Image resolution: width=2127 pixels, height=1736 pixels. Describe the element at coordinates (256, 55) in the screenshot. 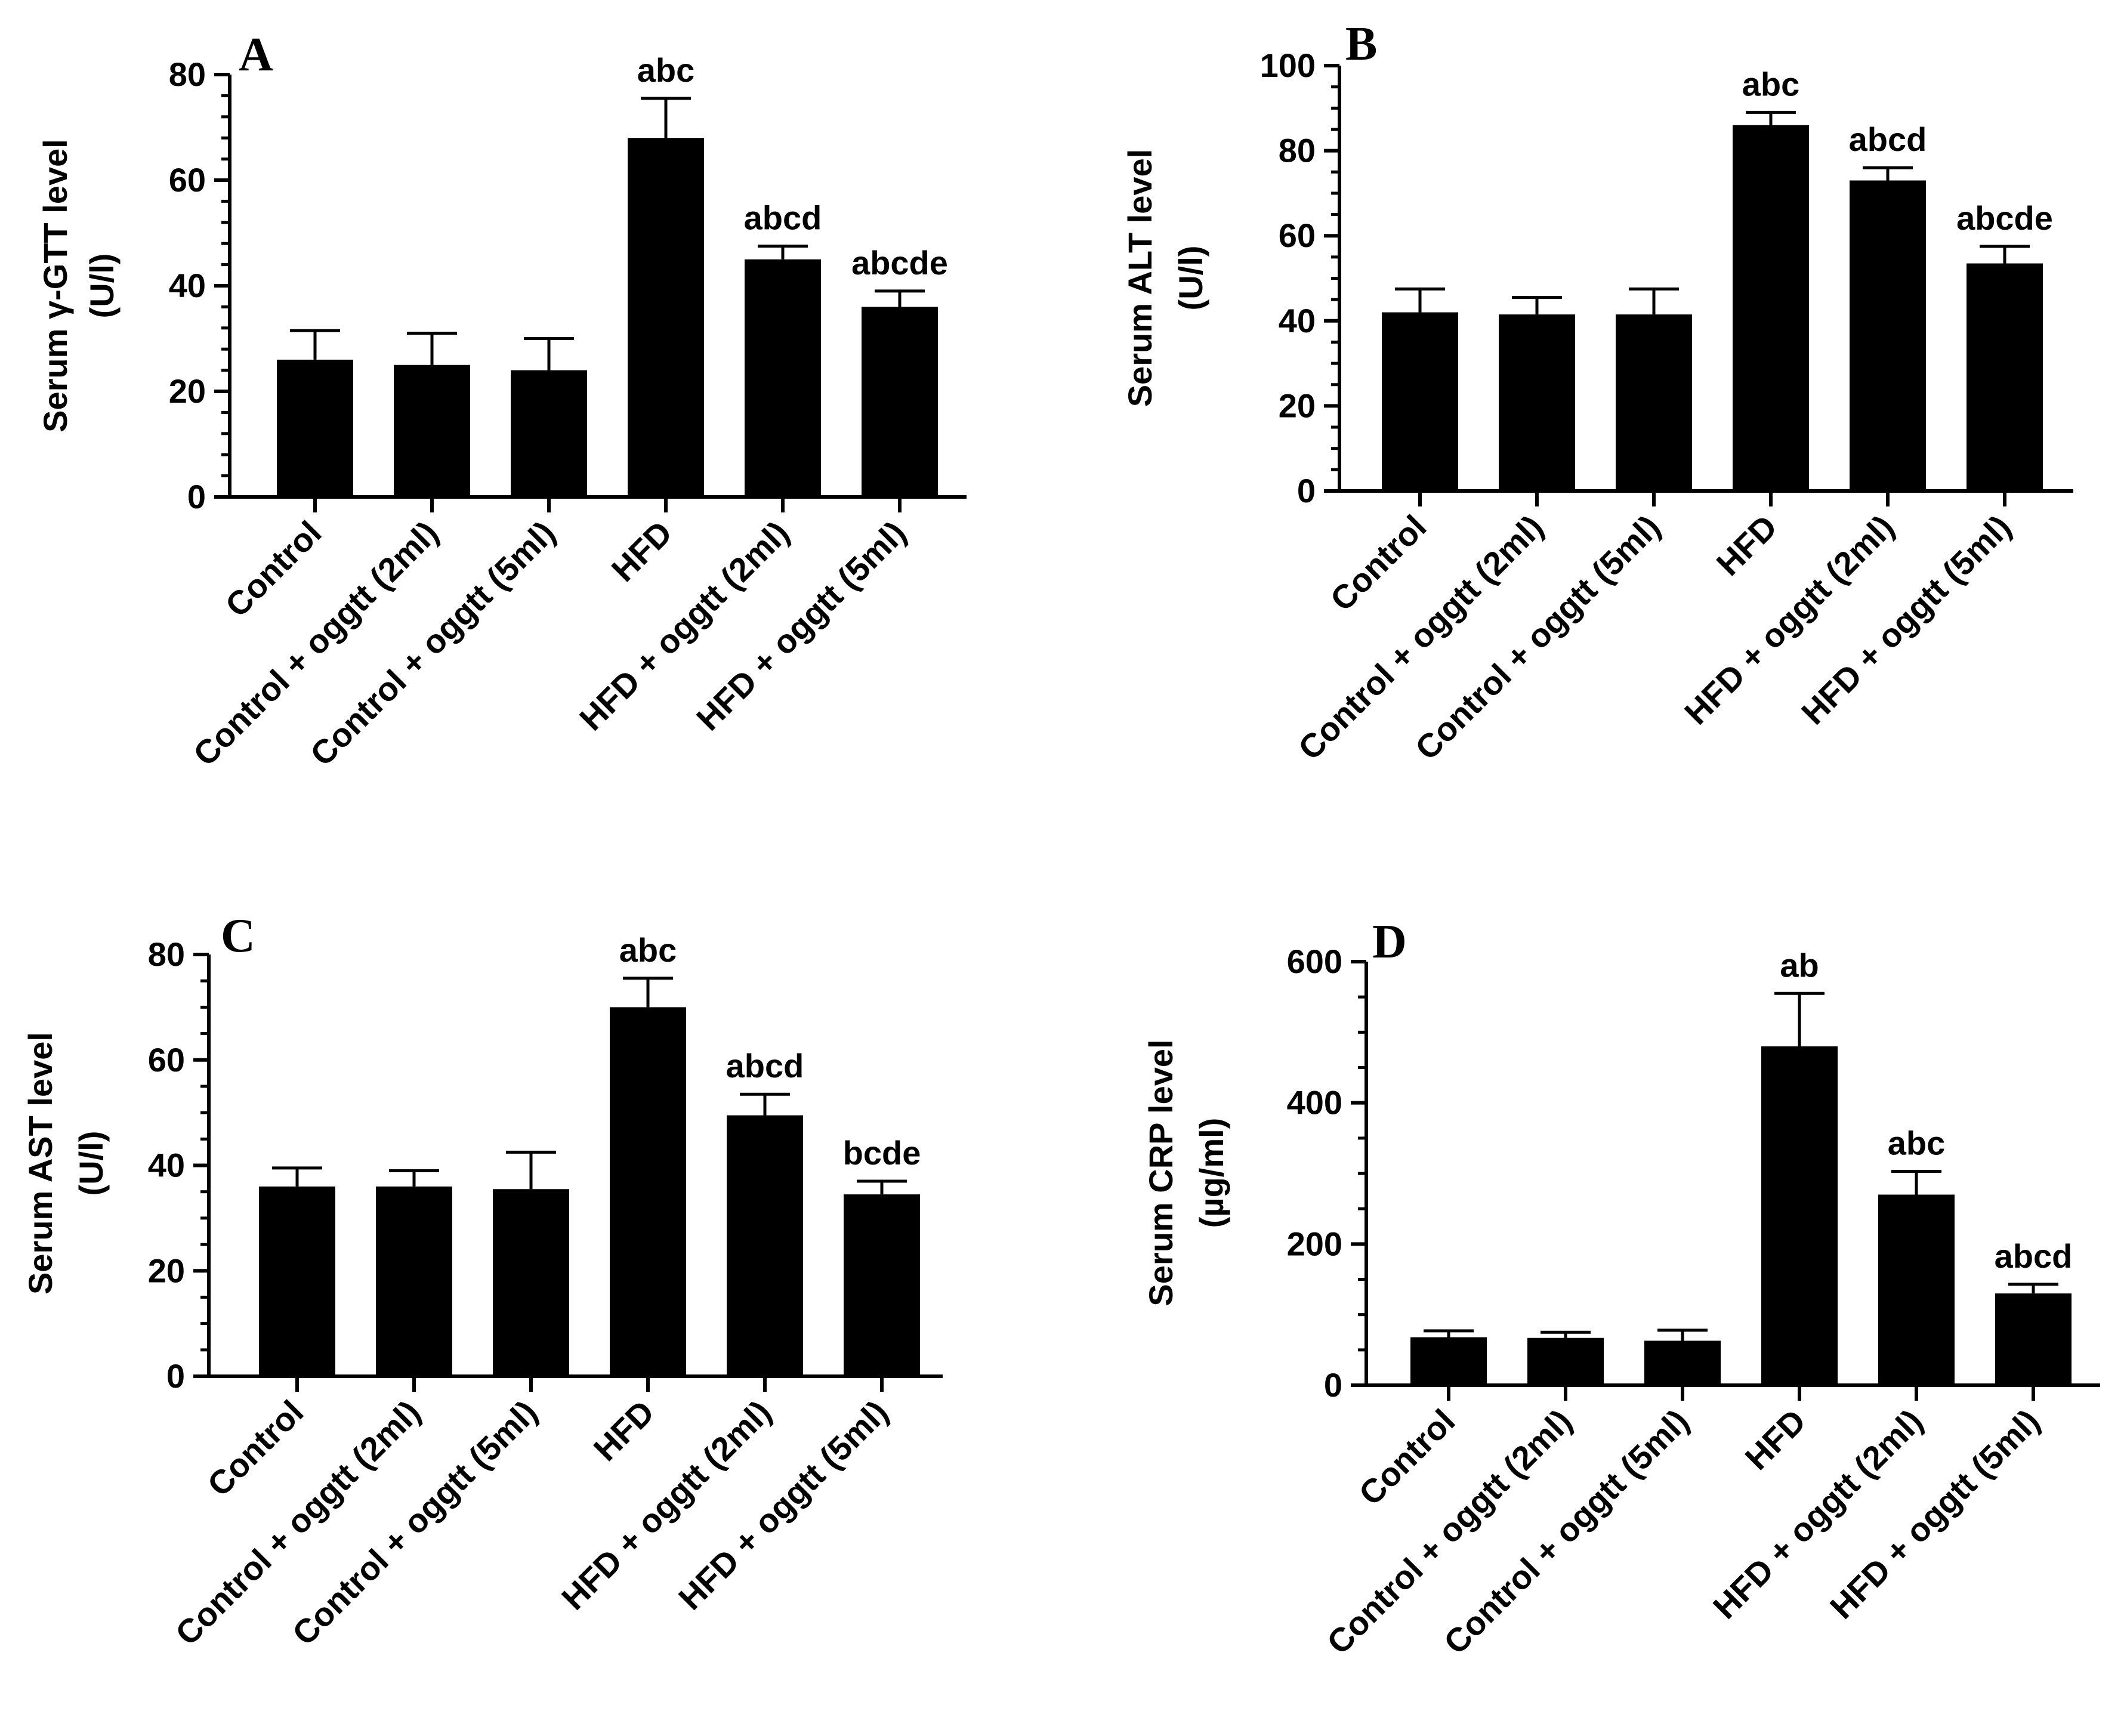

I see `panel-letter: A` at that location.